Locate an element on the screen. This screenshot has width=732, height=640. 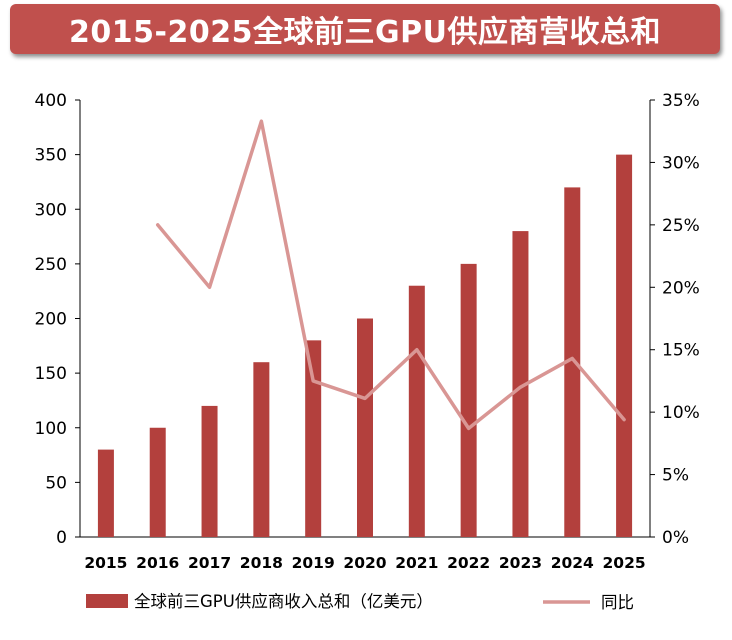
y-tick-label-left: 100 is located at coordinates (51, 429).